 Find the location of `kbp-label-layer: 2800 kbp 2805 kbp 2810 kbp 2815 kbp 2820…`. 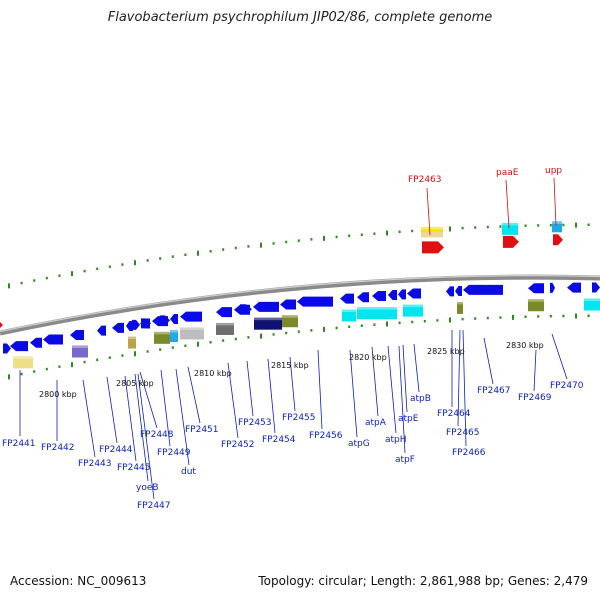

kbp-label-layer: 2800 kbp 2805 kbp 2810 kbp 2815 kbp 2820… is located at coordinates (291, 370).